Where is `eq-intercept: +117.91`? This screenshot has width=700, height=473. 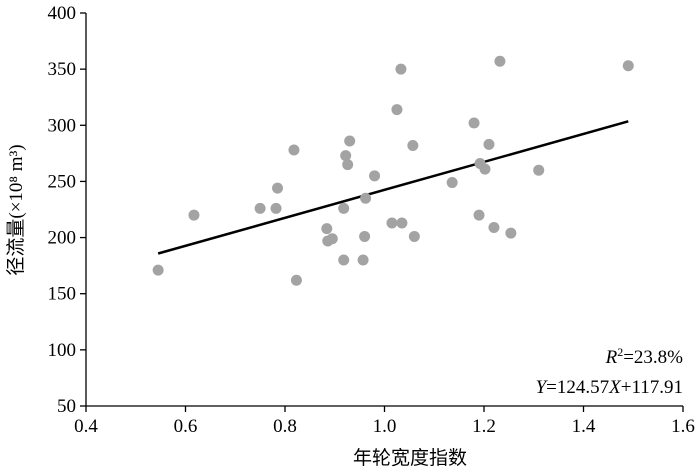 eq-intercept: +117.91 is located at coordinates (652, 387).